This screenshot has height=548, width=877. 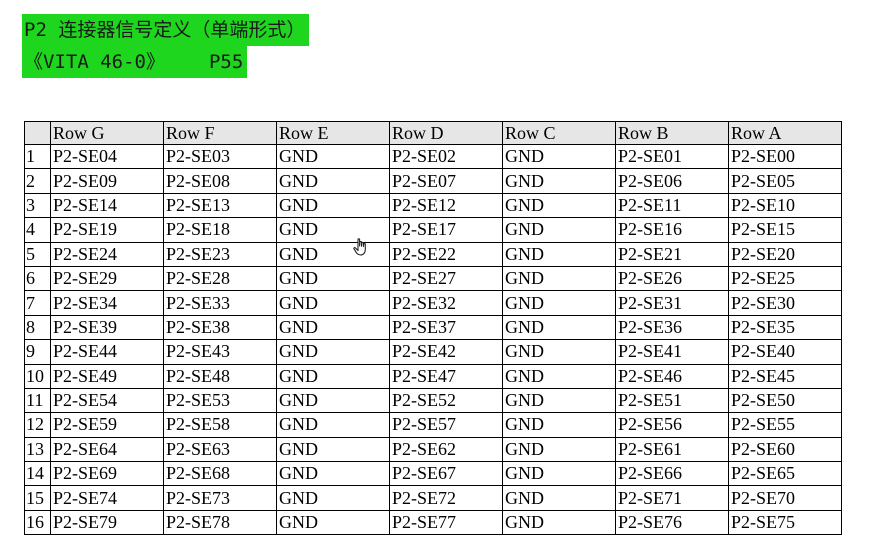 I want to click on table-cell: P2-SE31, so click(x=672, y=303).